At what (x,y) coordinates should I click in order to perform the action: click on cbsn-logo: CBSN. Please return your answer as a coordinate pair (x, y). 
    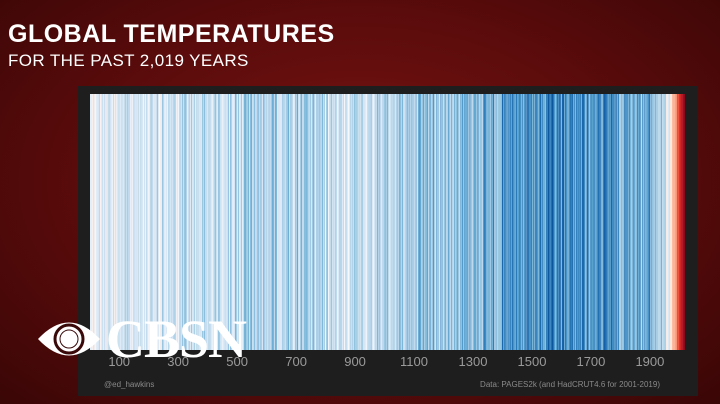
    Looking at the image, I should click on (141, 339).